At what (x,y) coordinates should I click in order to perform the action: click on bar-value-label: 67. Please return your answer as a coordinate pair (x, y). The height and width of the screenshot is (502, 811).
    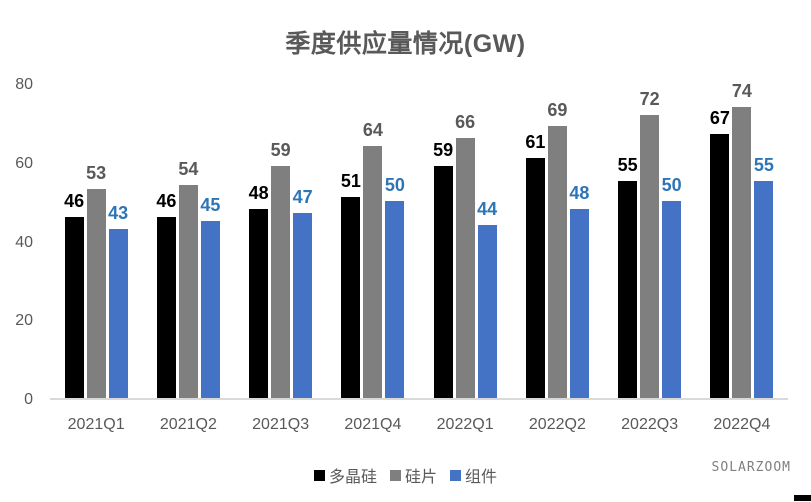
    Looking at the image, I should click on (719, 118).